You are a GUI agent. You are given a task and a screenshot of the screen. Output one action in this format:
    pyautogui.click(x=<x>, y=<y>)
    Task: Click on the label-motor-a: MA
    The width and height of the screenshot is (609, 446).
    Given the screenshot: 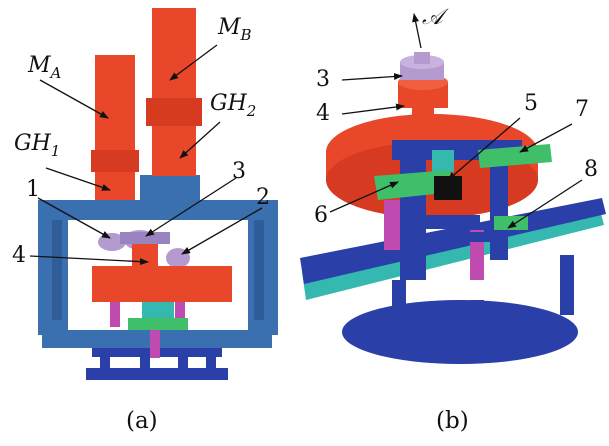 What is the action you would take?
    pyautogui.click(x=44, y=67)
    